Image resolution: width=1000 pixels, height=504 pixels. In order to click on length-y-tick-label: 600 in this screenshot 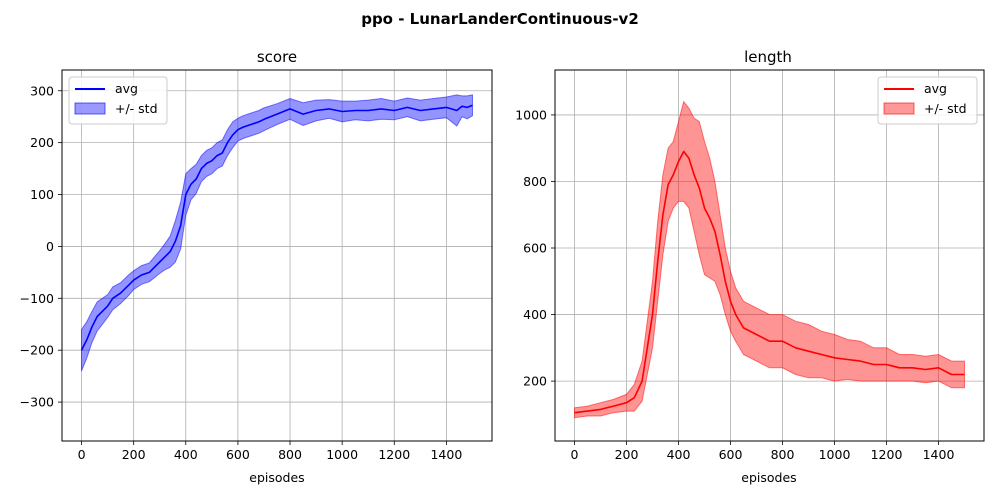, I will do `click(535, 248)`.